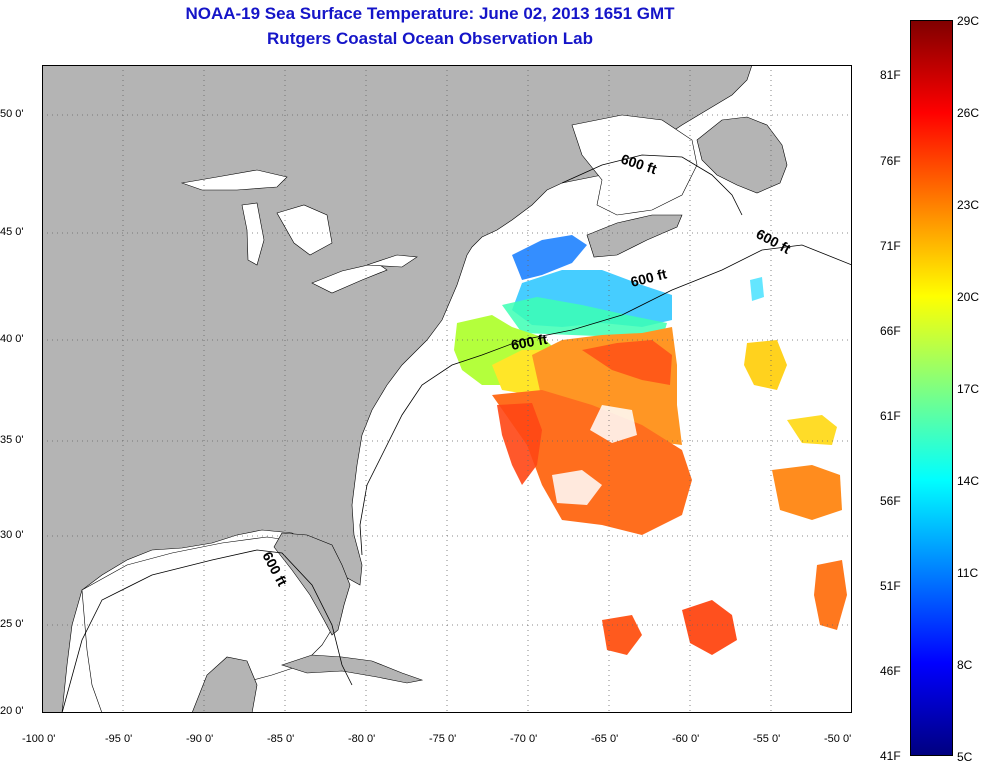  I want to click on lon-tick-label: -80 0', so click(362, 739).